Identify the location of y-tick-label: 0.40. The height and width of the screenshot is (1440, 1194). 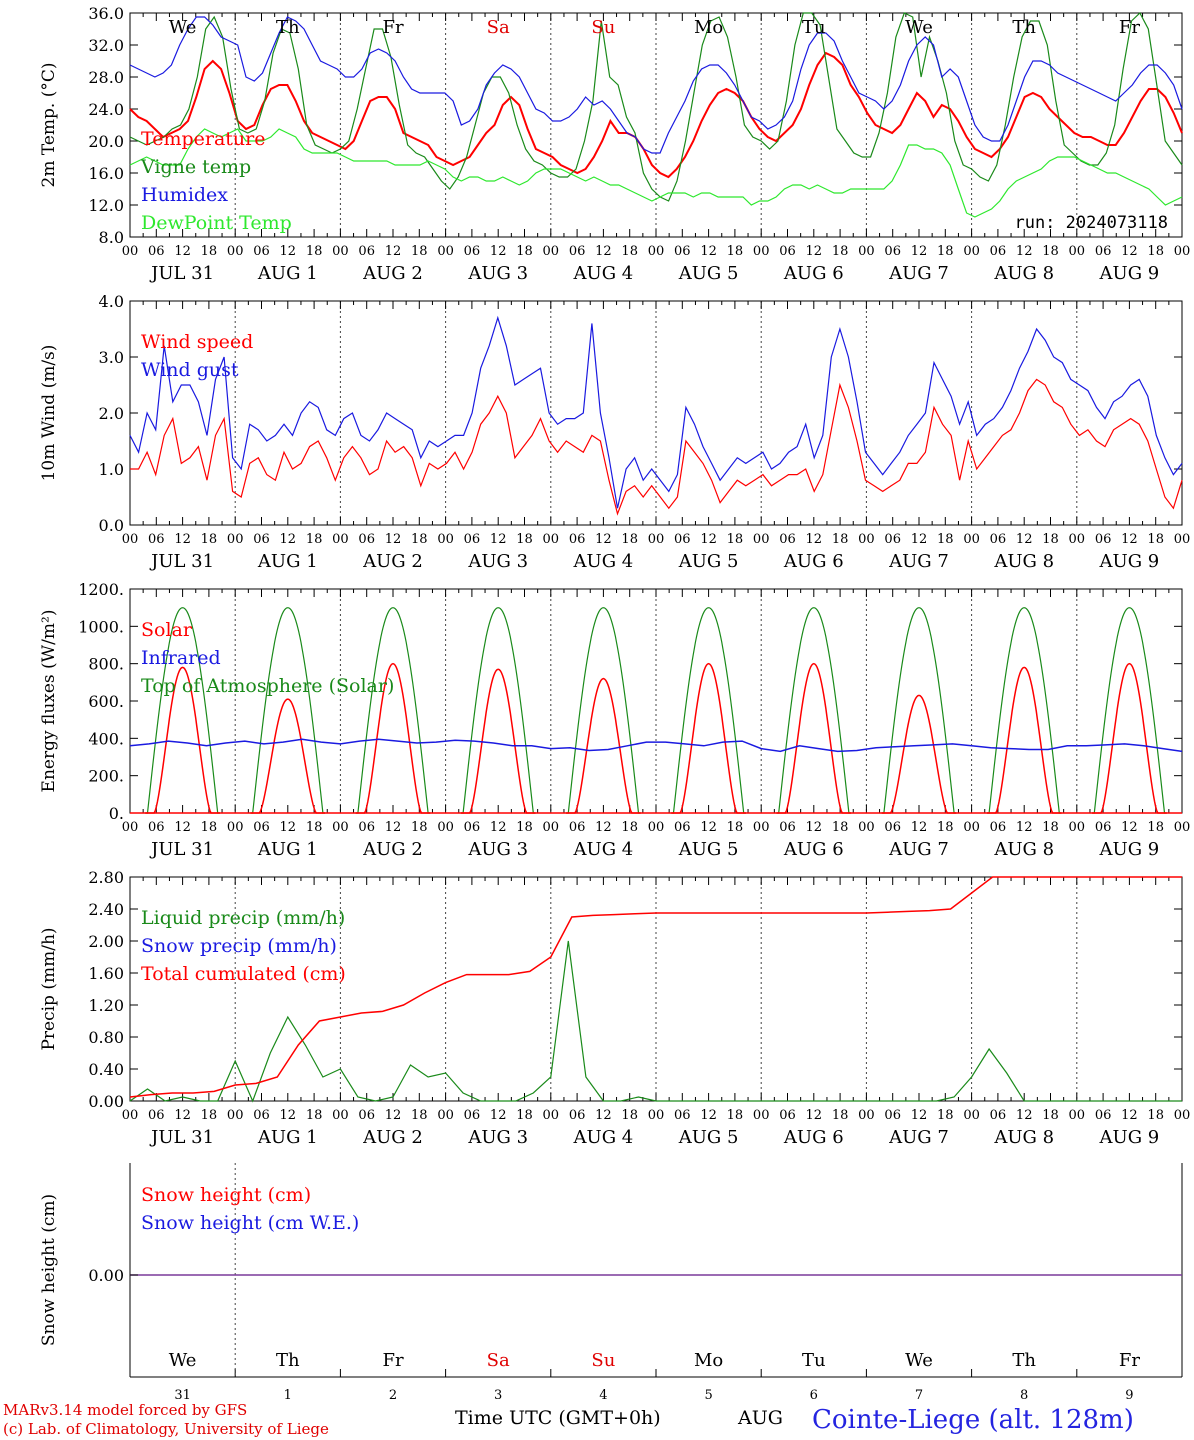
(106, 1069).